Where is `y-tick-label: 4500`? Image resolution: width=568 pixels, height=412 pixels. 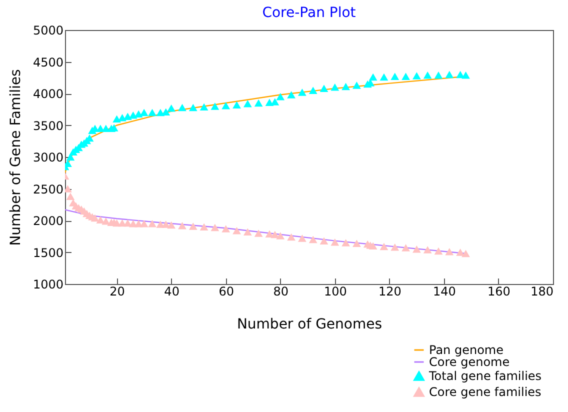
y-tick-label: 4500 is located at coordinates (48, 62).